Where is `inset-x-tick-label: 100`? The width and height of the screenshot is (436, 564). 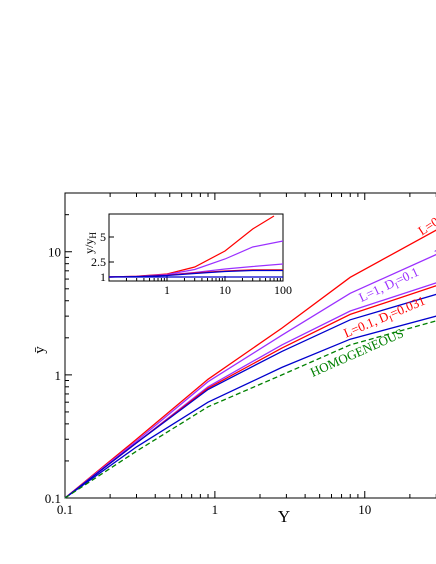
inset-x-tick-label: 100 is located at coordinates (283, 290).